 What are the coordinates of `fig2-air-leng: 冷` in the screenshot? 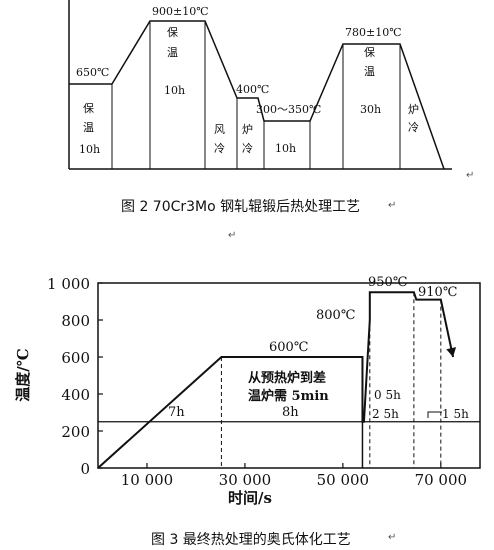 It's located at (219, 148).